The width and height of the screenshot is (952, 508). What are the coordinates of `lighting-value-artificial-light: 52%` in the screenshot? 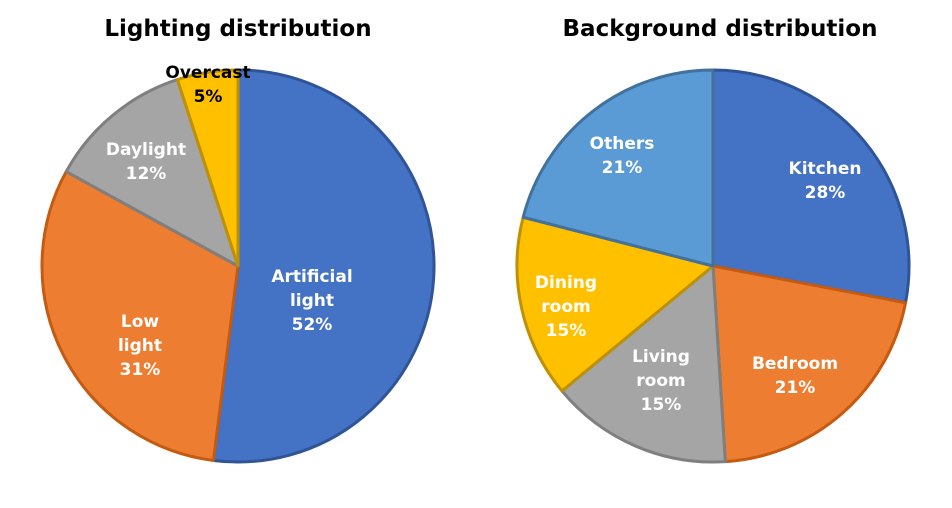 It's located at (312, 325).